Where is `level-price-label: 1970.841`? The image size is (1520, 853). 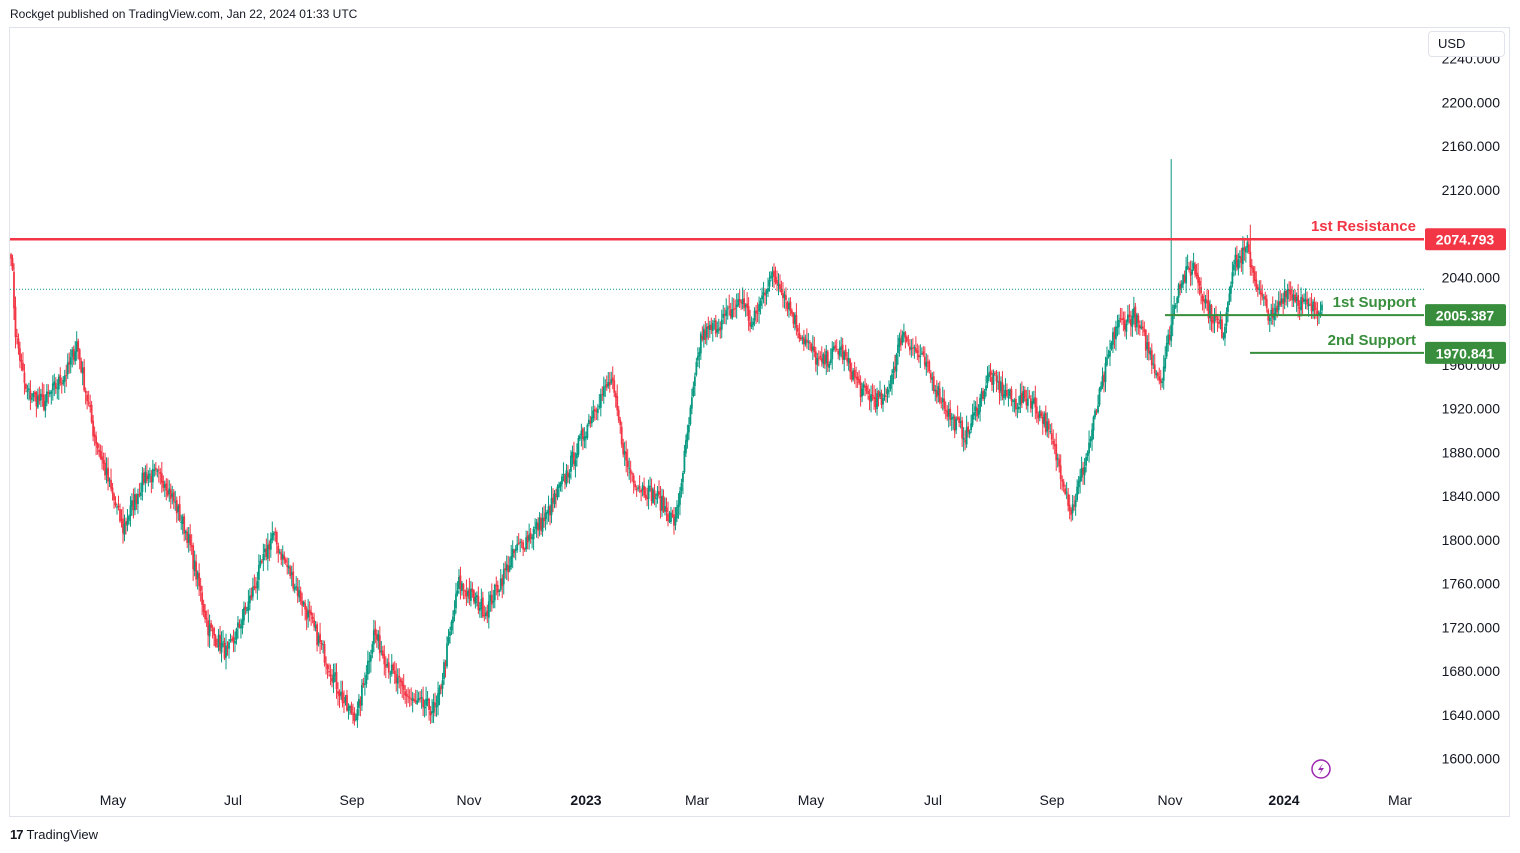 level-price-label: 1970.841 is located at coordinates (1465, 353).